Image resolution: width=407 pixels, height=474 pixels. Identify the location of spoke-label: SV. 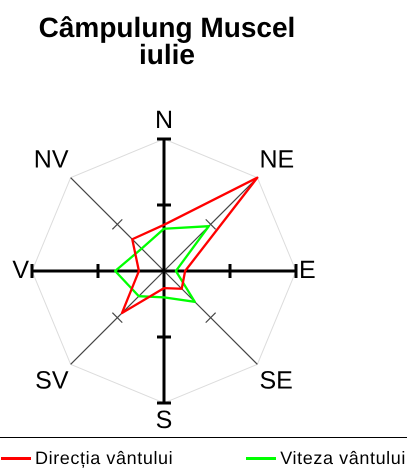
(52, 380).